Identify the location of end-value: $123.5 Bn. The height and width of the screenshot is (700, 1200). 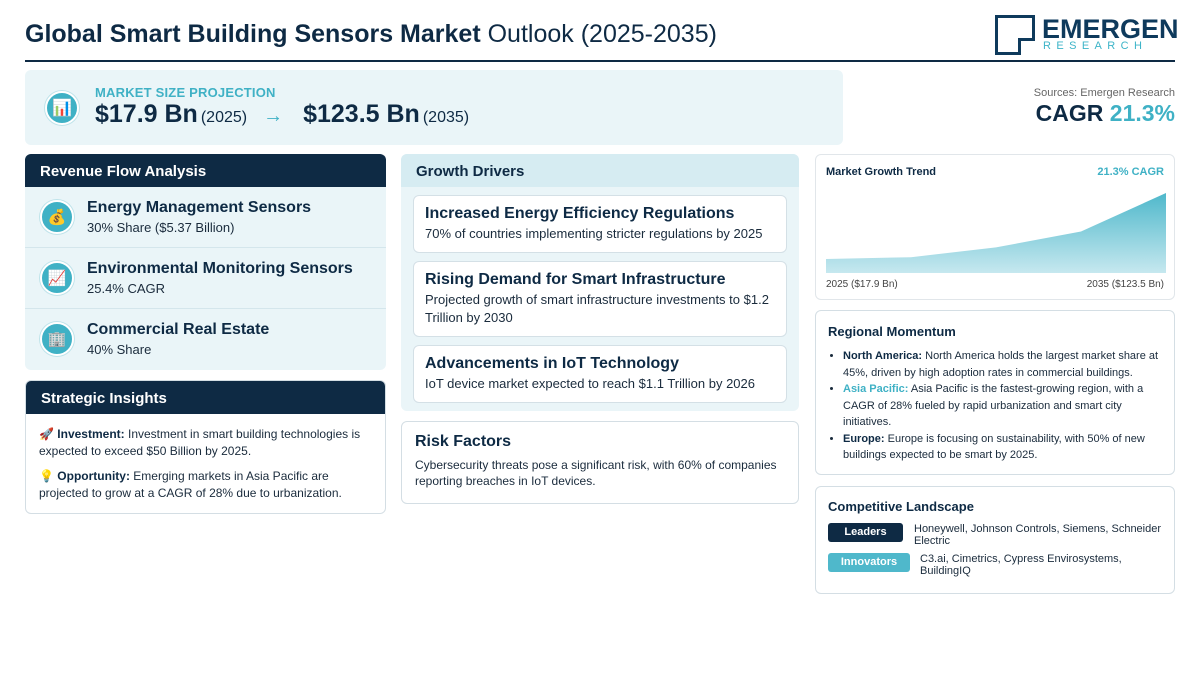
(361, 114).